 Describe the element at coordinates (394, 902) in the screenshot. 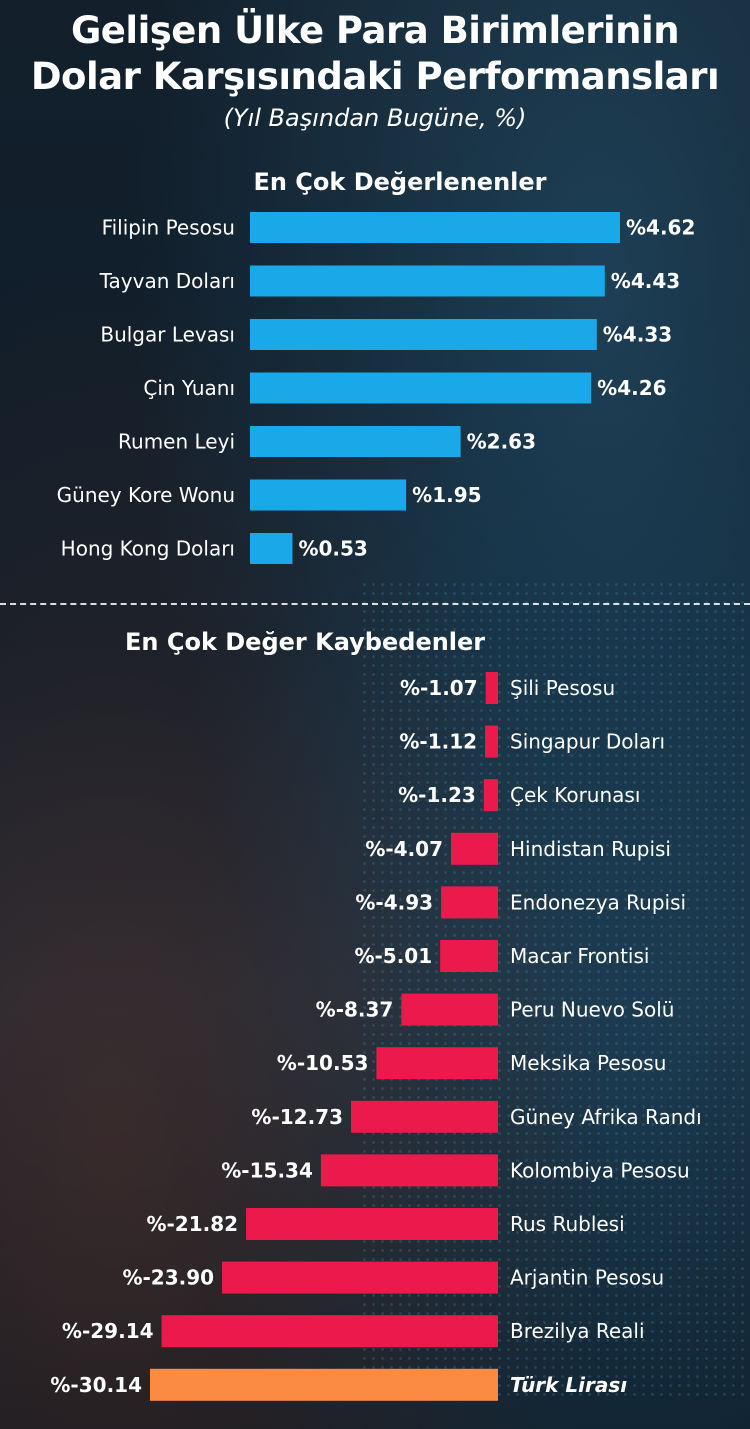

I see `loser-value-label: %-4.93` at that location.